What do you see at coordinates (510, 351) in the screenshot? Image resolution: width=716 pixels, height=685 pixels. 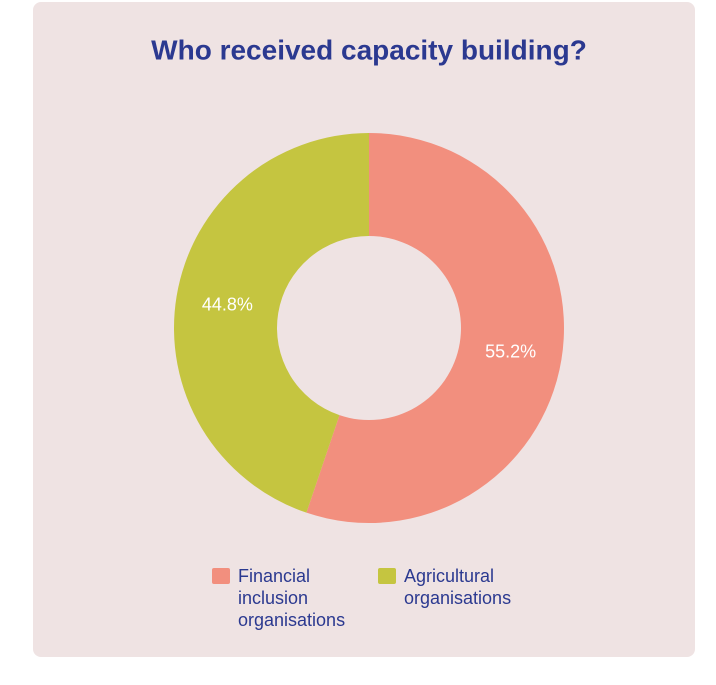 I see `value-label: 55.2%` at bounding box center [510, 351].